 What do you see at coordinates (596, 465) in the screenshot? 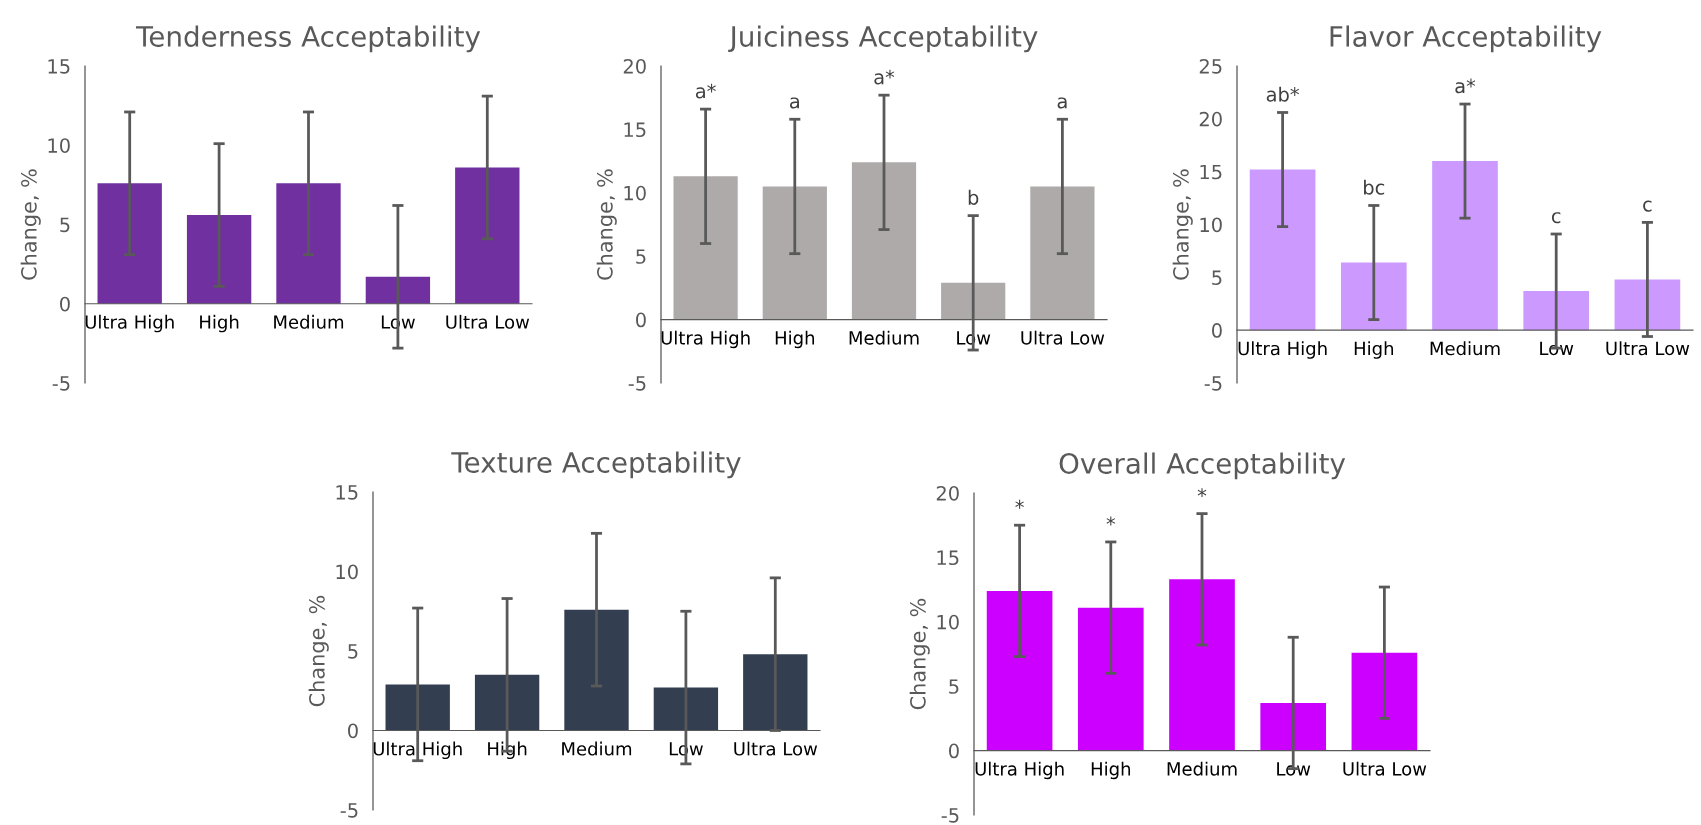
I see `chart-title: Texture Acceptability` at bounding box center [596, 465].